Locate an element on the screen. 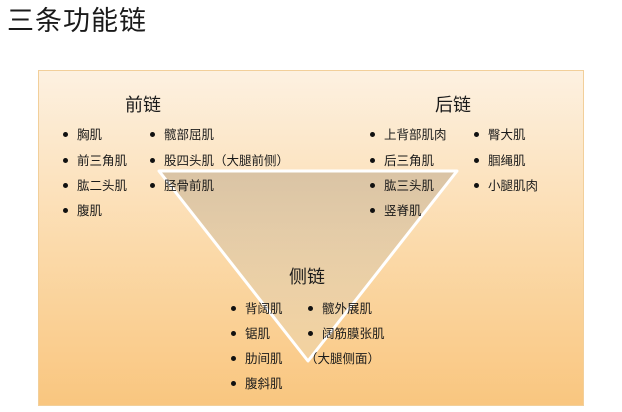 This screenshot has height=412, width=622. lateral-chain-item: 腹斜肌 is located at coordinates (257, 384).